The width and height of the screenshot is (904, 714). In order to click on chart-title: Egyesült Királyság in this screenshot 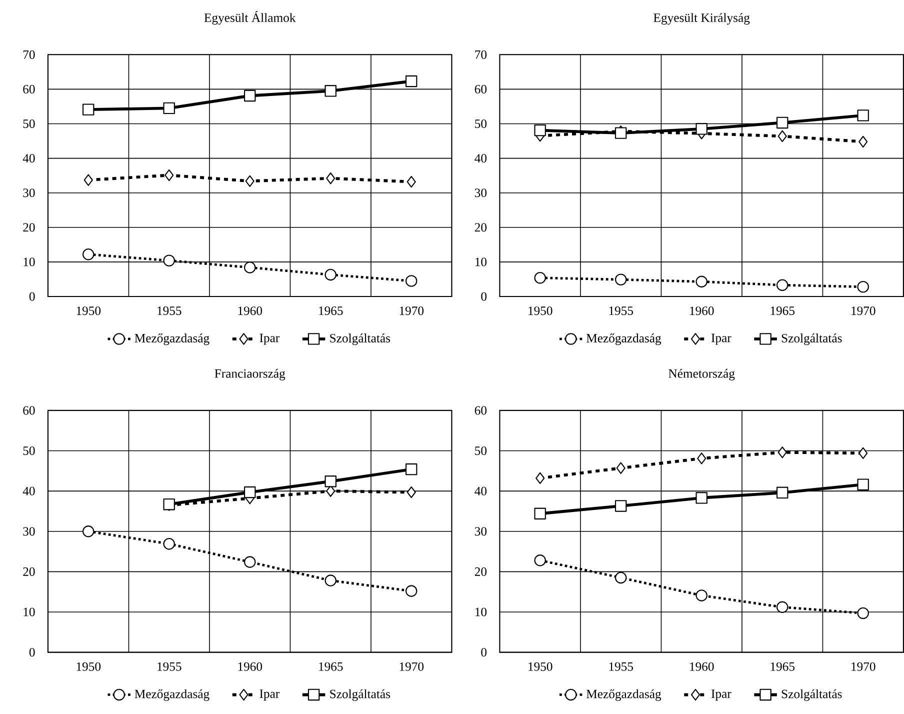, I will do `click(702, 19)`.